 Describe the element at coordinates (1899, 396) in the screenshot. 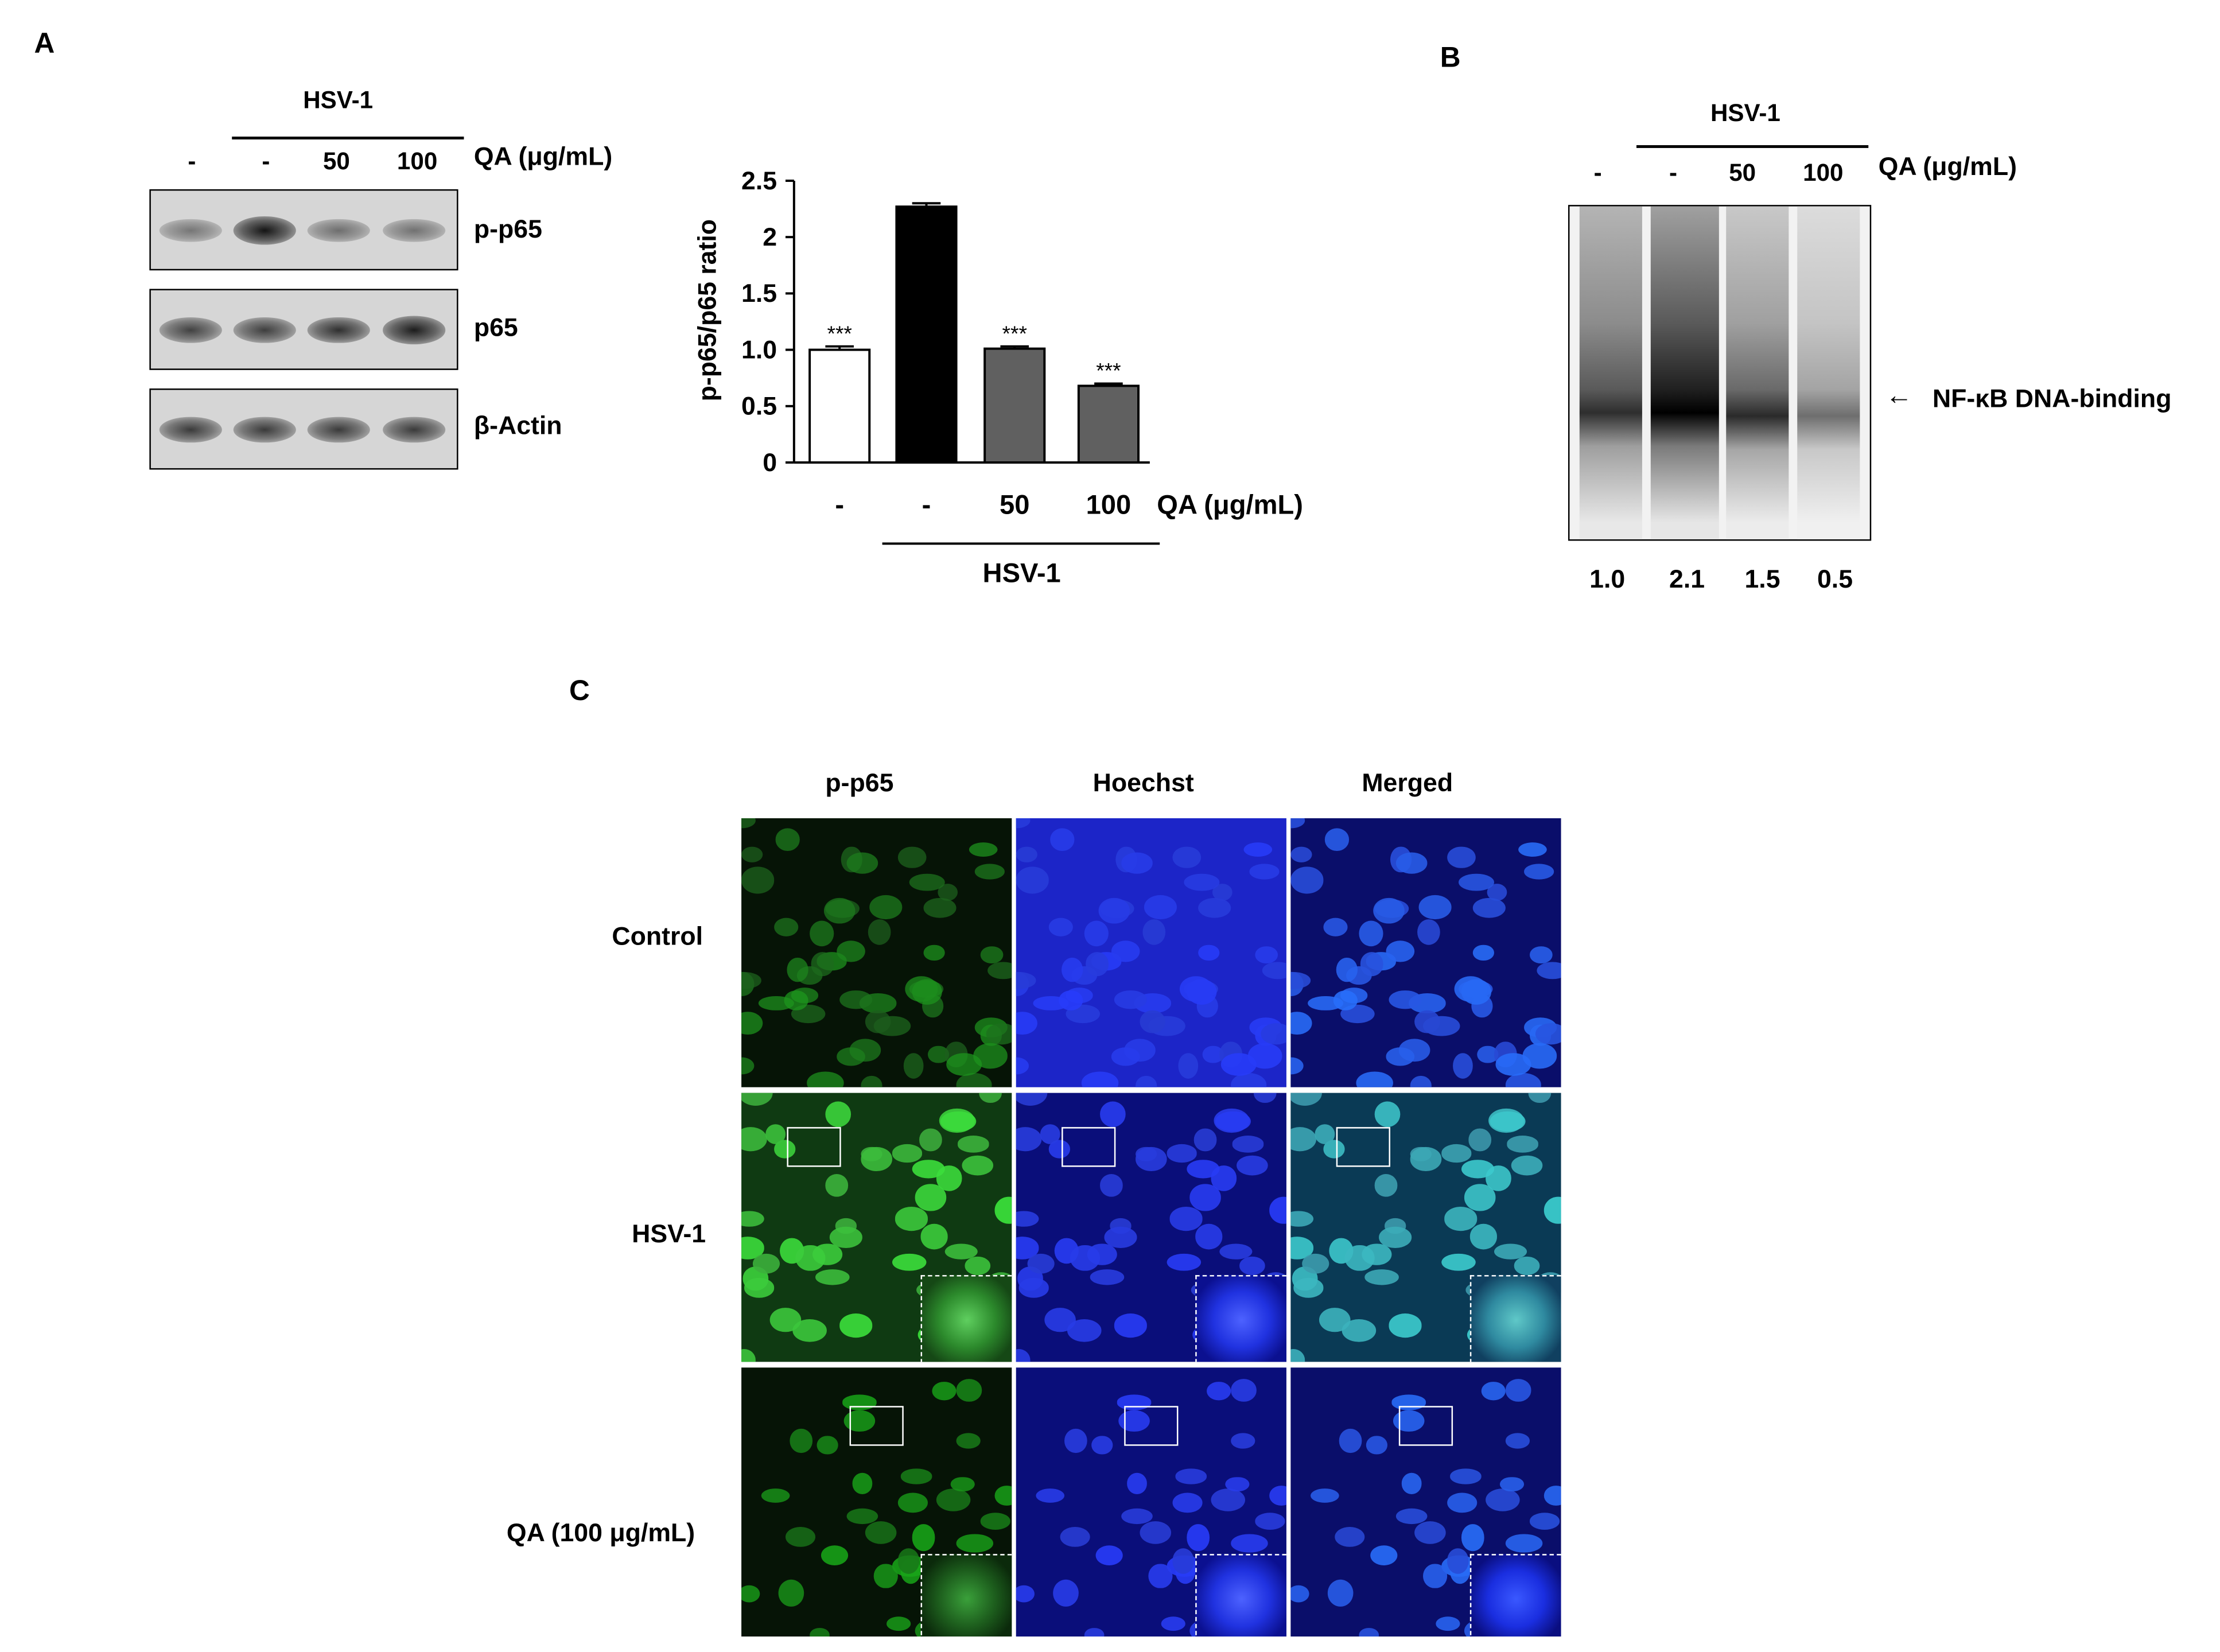

I see `emsa-arrow: ←` at that location.